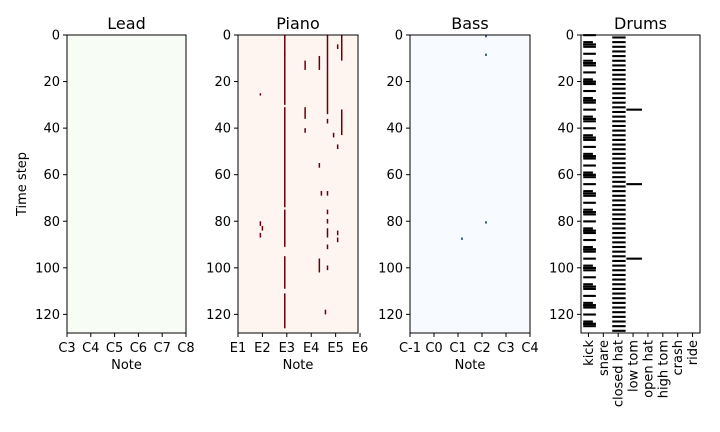 This screenshot has height=432, width=720. I want to click on x-tick-label: C1, so click(457, 348).